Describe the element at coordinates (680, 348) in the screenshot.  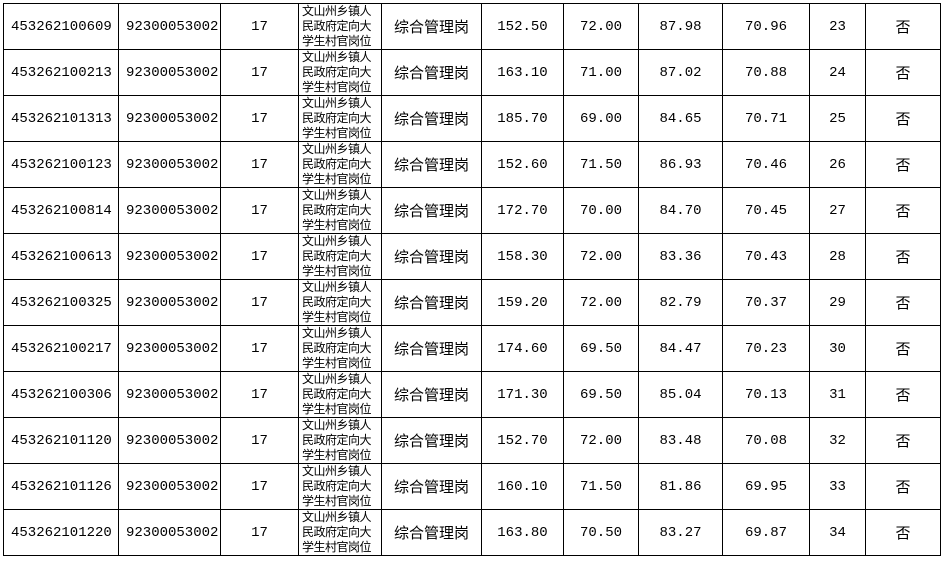
I see `cell-interview-score: 84.47` at that location.